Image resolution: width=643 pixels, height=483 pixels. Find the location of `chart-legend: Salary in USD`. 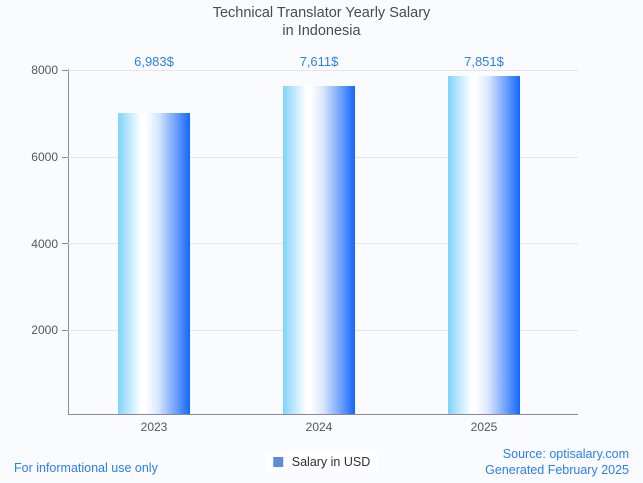

chart-legend: Salary in USD is located at coordinates (321, 462).